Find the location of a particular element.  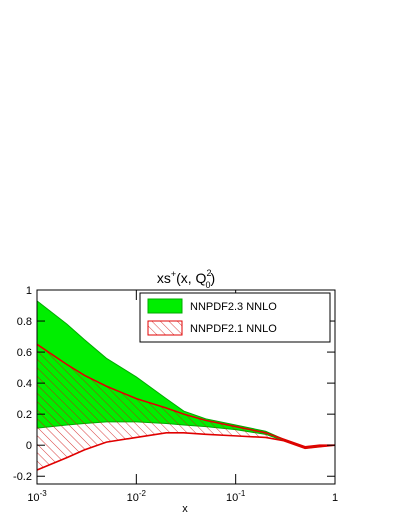

x-tick-label: 10⁻¹ is located at coordinates (236, 496).